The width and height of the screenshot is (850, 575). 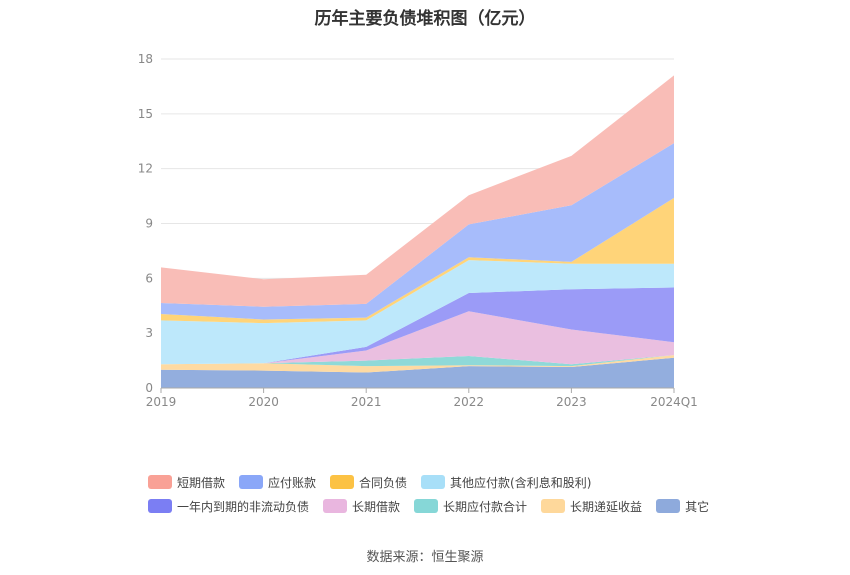 What do you see at coordinates (149, 388) in the screenshot?
I see `y-tick-label: 0` at bounding box center [149, 388].